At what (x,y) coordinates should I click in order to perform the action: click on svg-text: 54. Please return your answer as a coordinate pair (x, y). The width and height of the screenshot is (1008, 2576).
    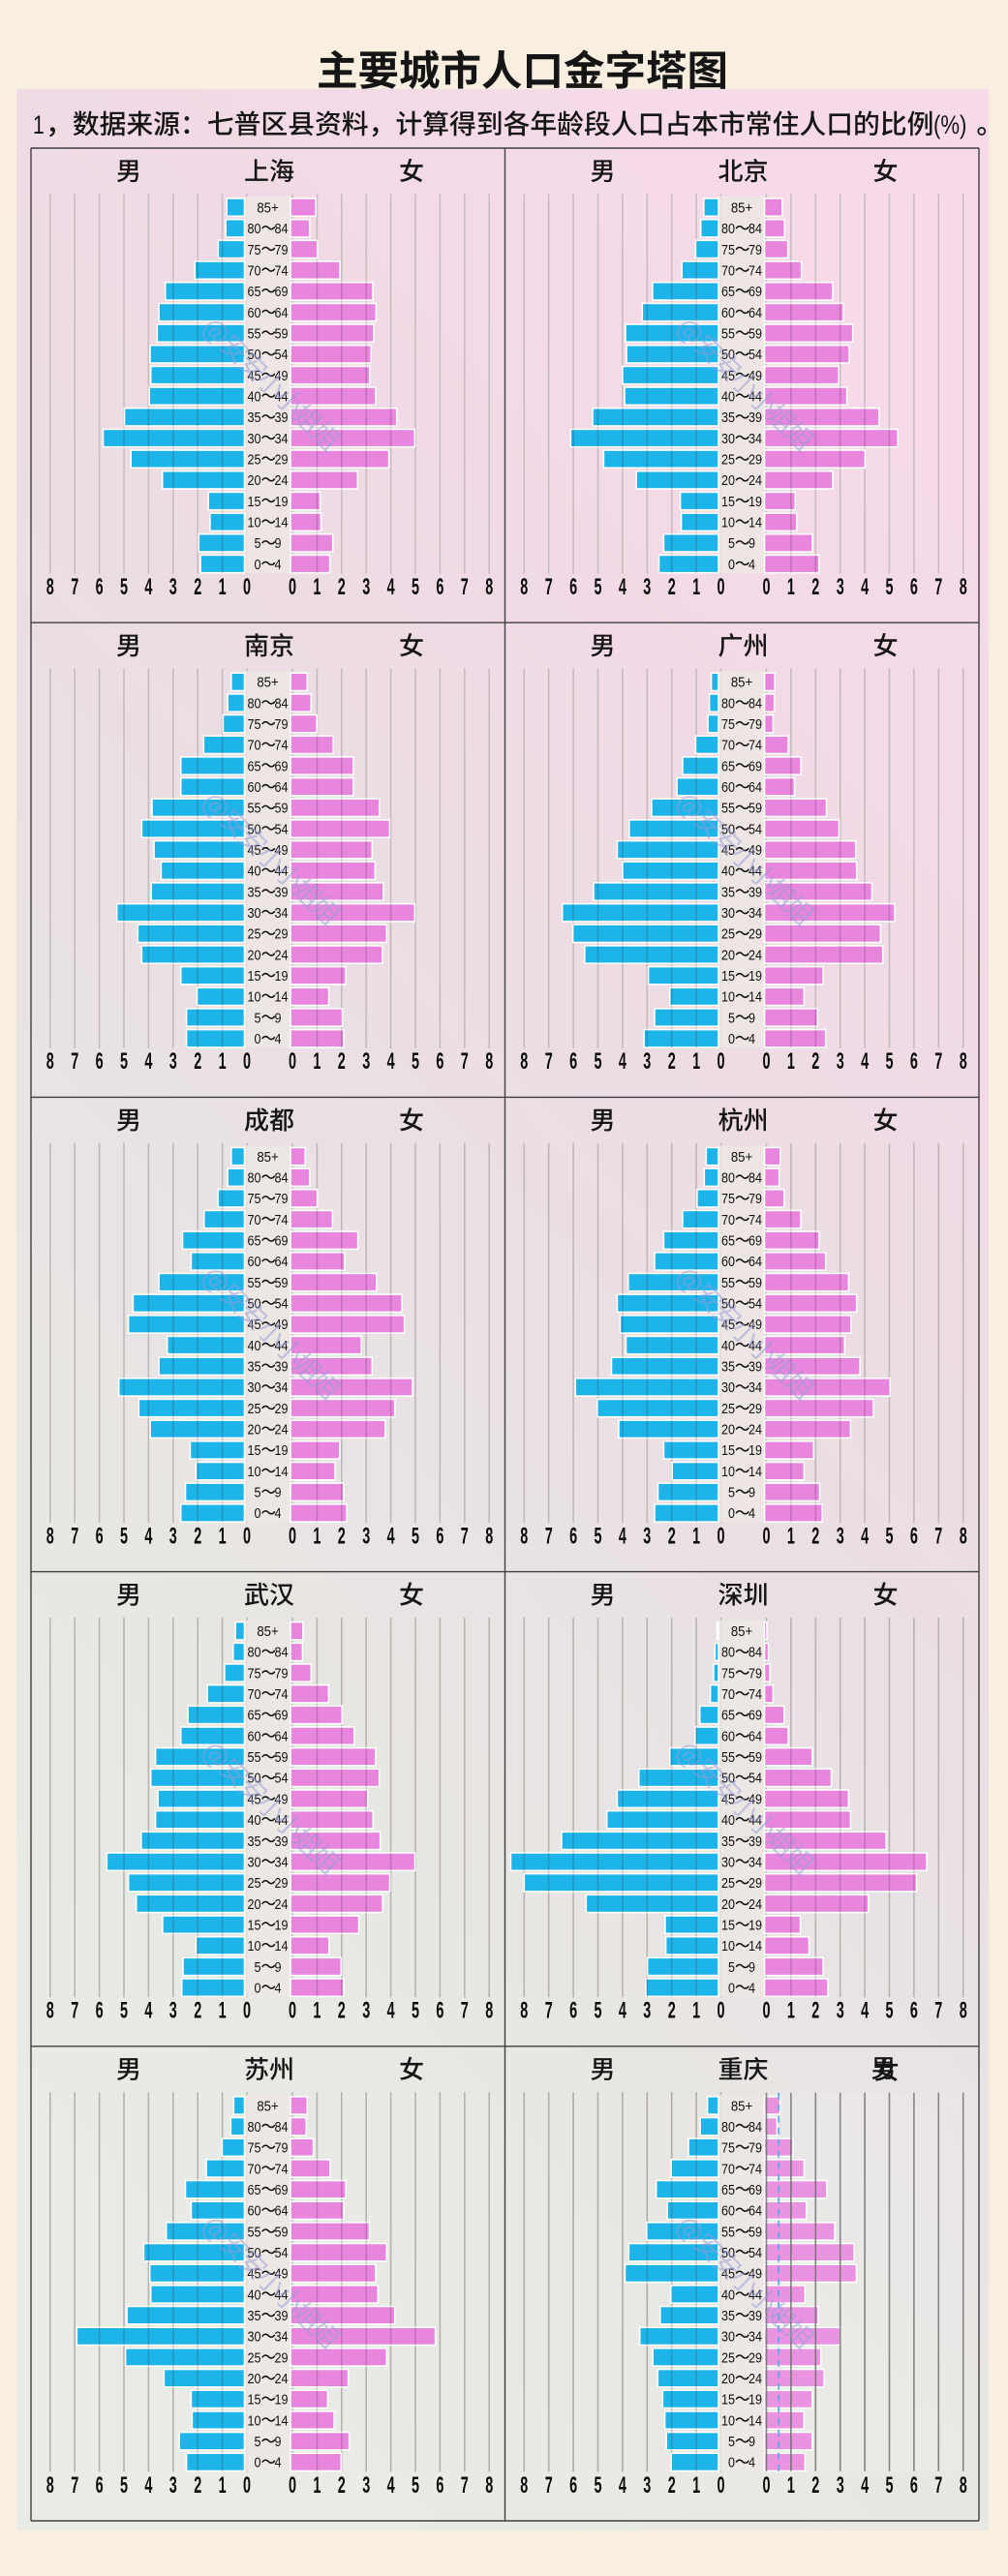
    Looking at the image, I should click on (282, 1778).